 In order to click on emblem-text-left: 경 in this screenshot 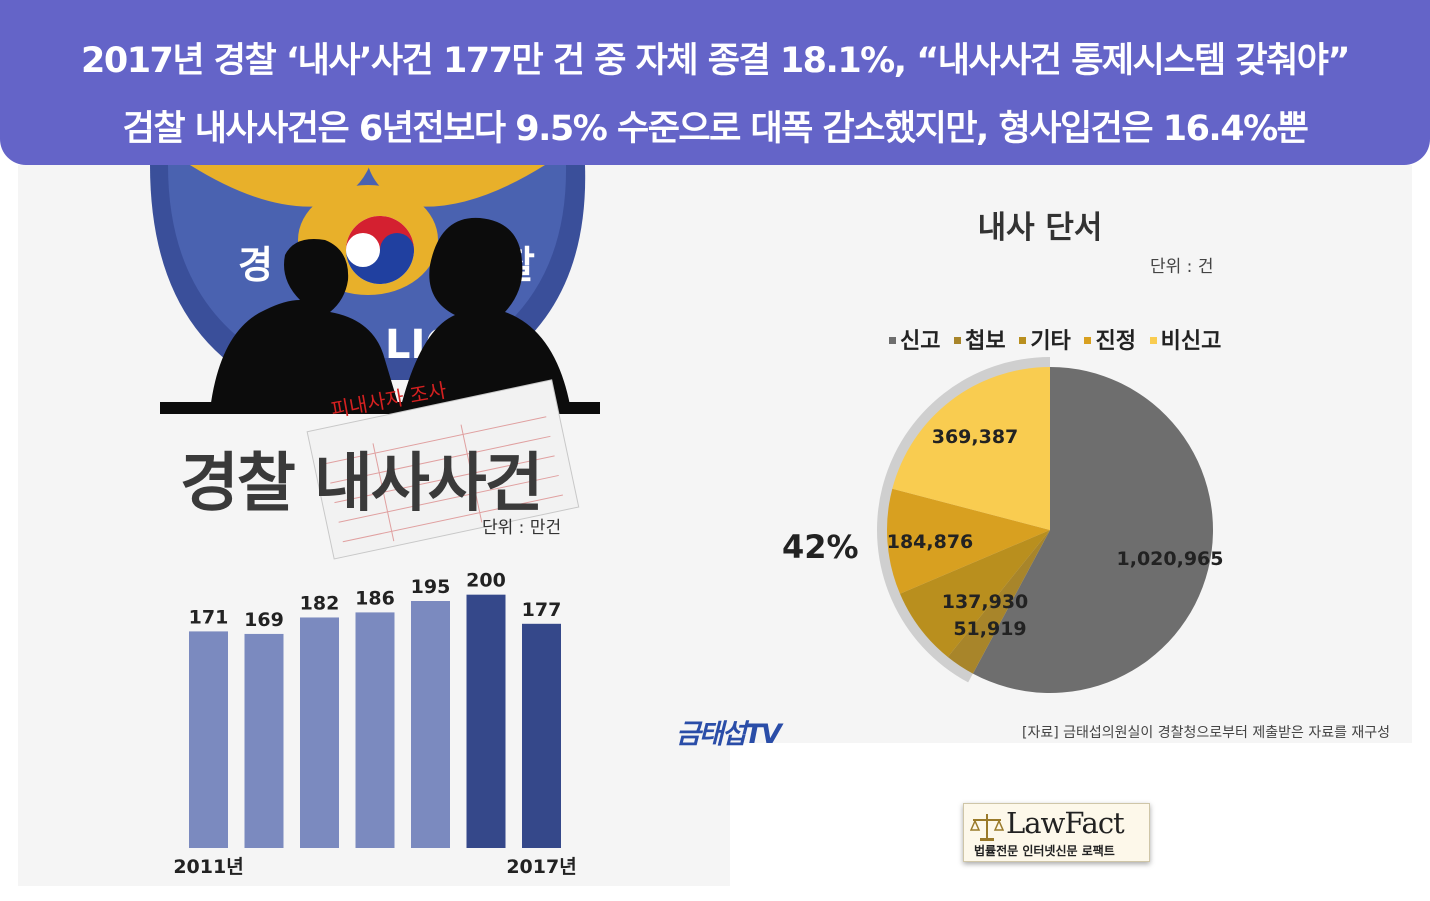, I will do `click(255, 265)`.